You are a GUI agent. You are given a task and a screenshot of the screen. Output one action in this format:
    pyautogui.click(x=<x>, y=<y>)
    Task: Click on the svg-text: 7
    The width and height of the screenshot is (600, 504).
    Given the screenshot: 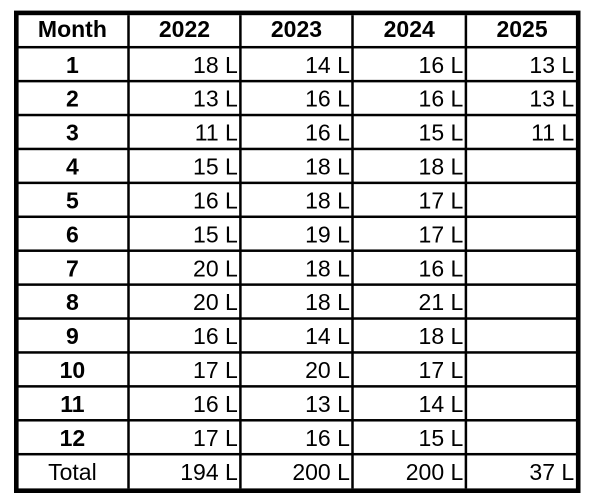 What is the action you would take?
    pyautogui.click(x=72, y=268)
    